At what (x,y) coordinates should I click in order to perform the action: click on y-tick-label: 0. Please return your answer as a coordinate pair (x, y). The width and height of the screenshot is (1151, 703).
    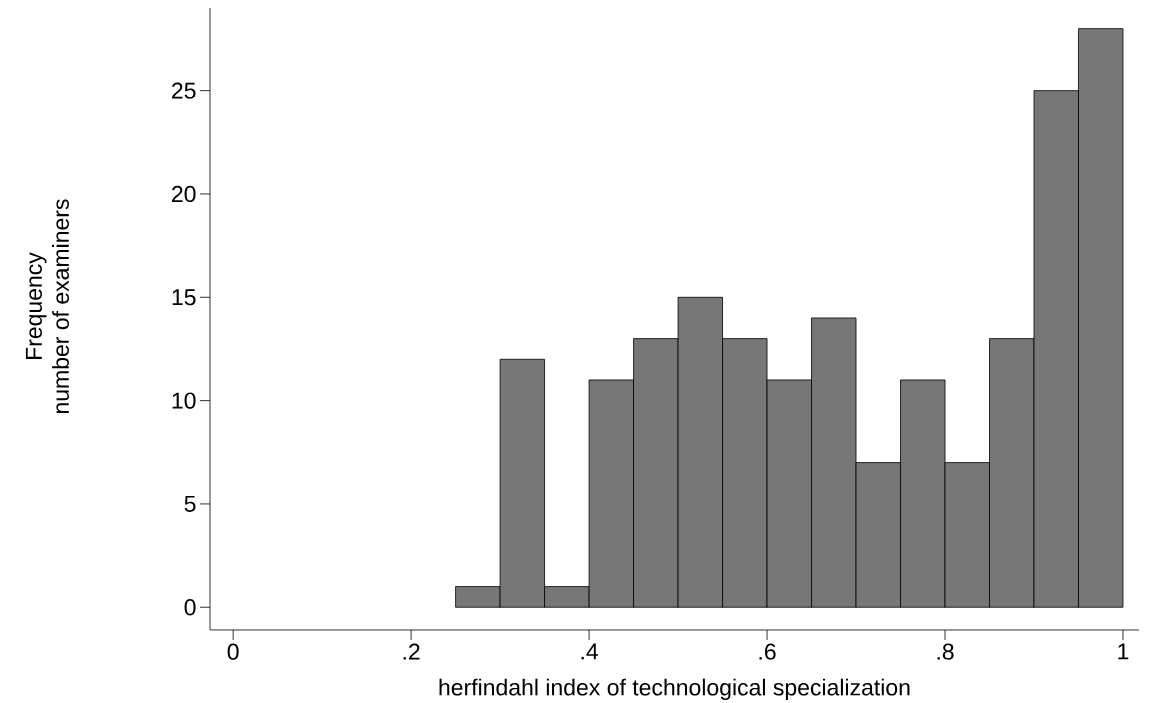
    Looking at the image, I should click on (190, 607).